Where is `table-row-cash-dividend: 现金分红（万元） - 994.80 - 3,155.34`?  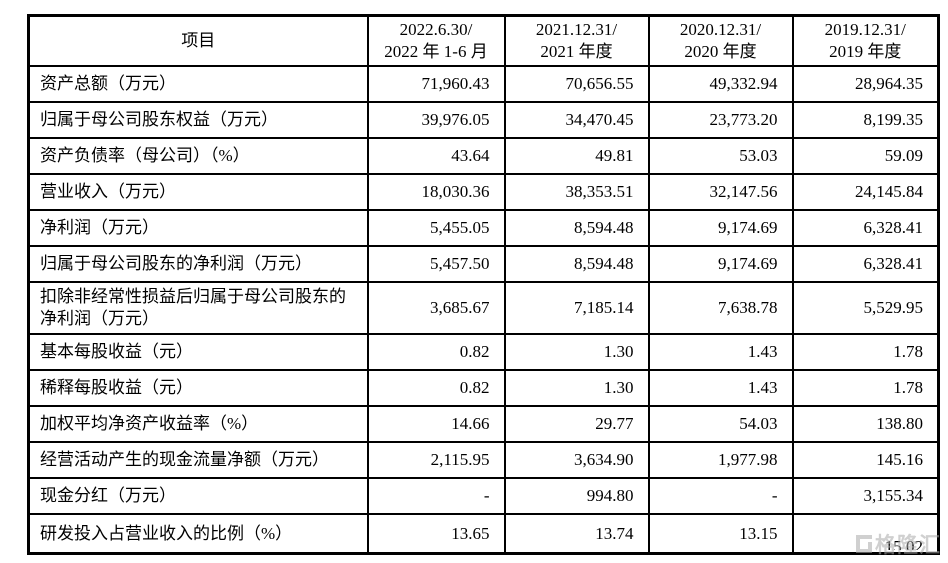
table-row-cash-dividend: 现金分红（万元） - 994.80 - 3,155.34 is located at coordinates (483, 496).